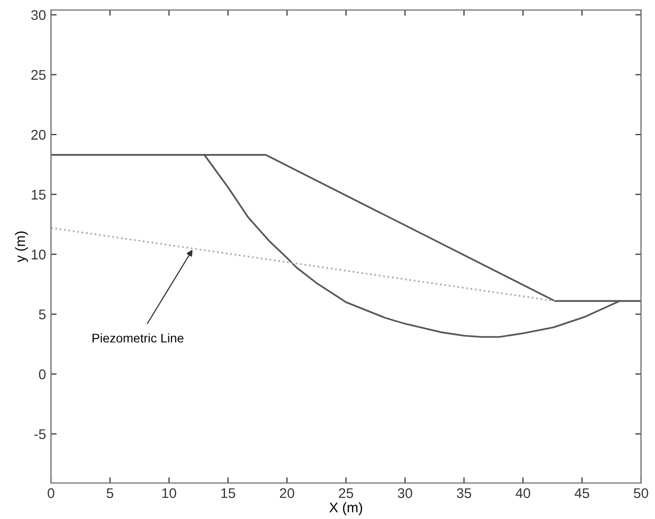  What do you see at coordinates (523, 493) in the screenshot?
I see `x-tick-label: 40` at bounding box center [523, 493].